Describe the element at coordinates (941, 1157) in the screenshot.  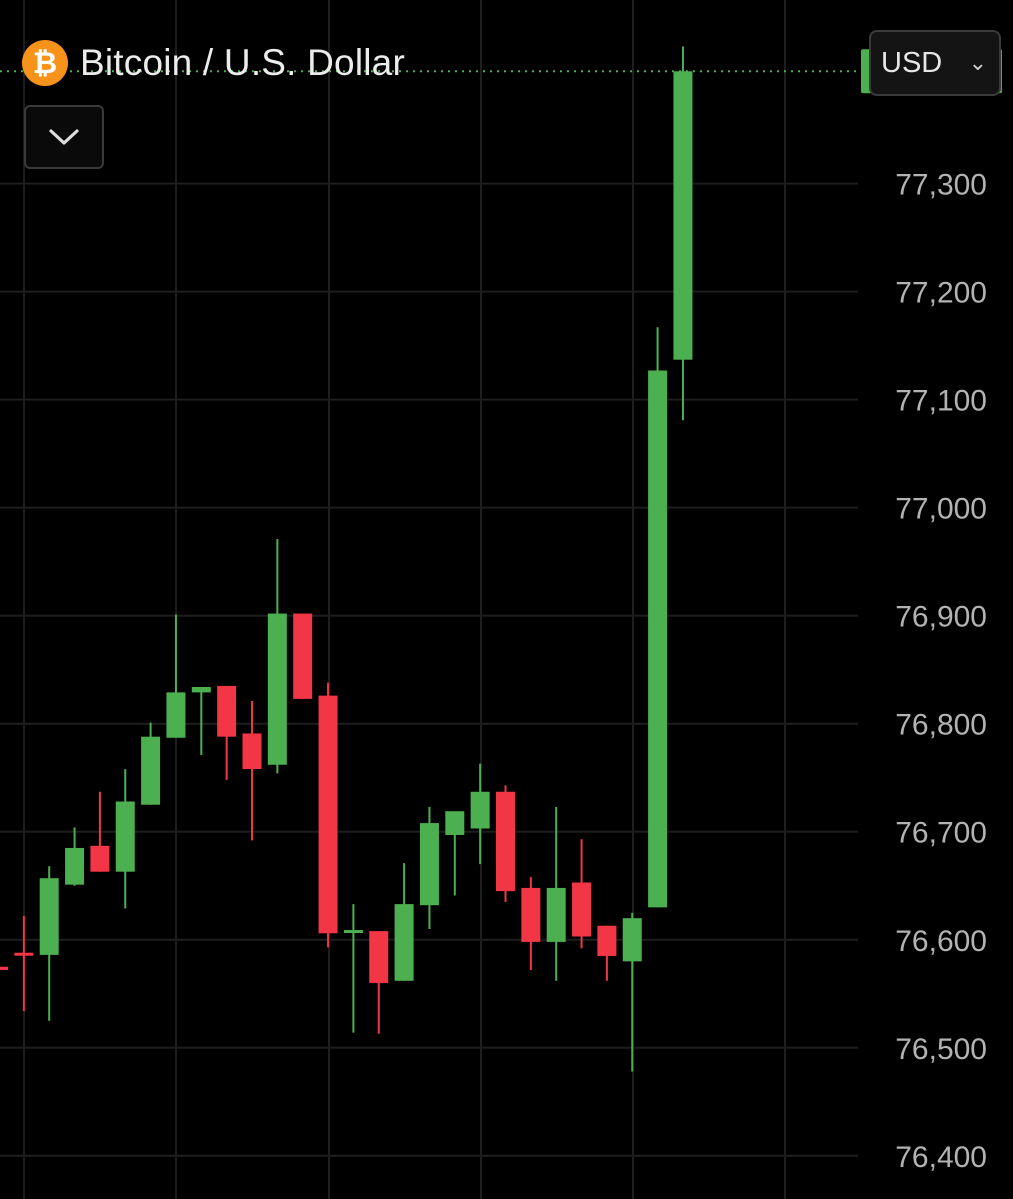
I see `price-tick-label: 76,400` at that location.